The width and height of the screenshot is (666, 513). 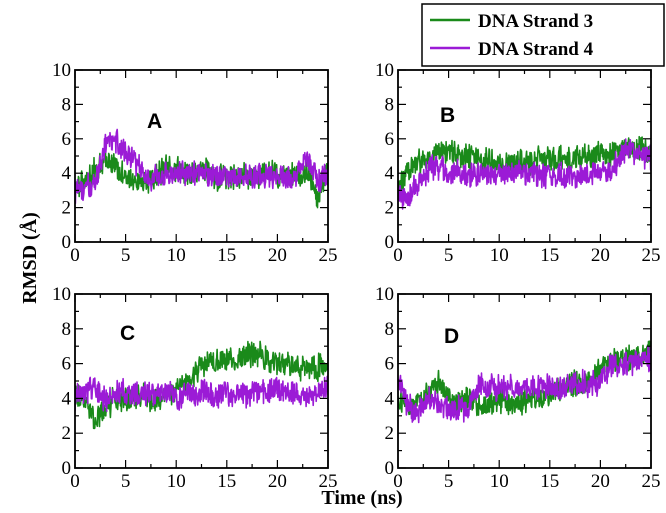 I want to click on x-tick-label-a: 10, so click(x=176, y=255).